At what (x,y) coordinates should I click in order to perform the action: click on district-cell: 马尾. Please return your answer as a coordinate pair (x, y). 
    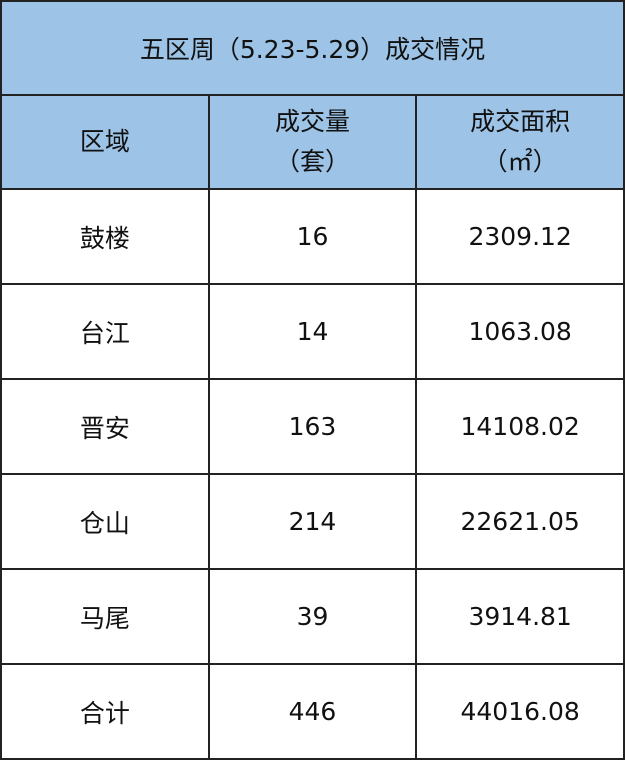
    Looking at the image, I should click on (105, 616).